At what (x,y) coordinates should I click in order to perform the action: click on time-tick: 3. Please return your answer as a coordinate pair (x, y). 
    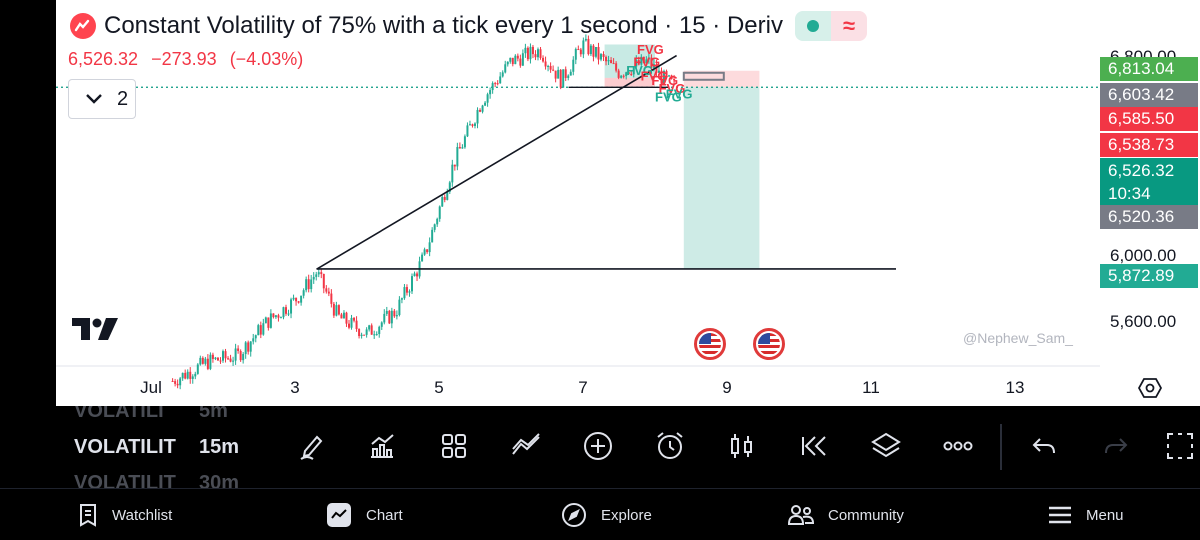
    Looking at the image, I should click on (295, 387).